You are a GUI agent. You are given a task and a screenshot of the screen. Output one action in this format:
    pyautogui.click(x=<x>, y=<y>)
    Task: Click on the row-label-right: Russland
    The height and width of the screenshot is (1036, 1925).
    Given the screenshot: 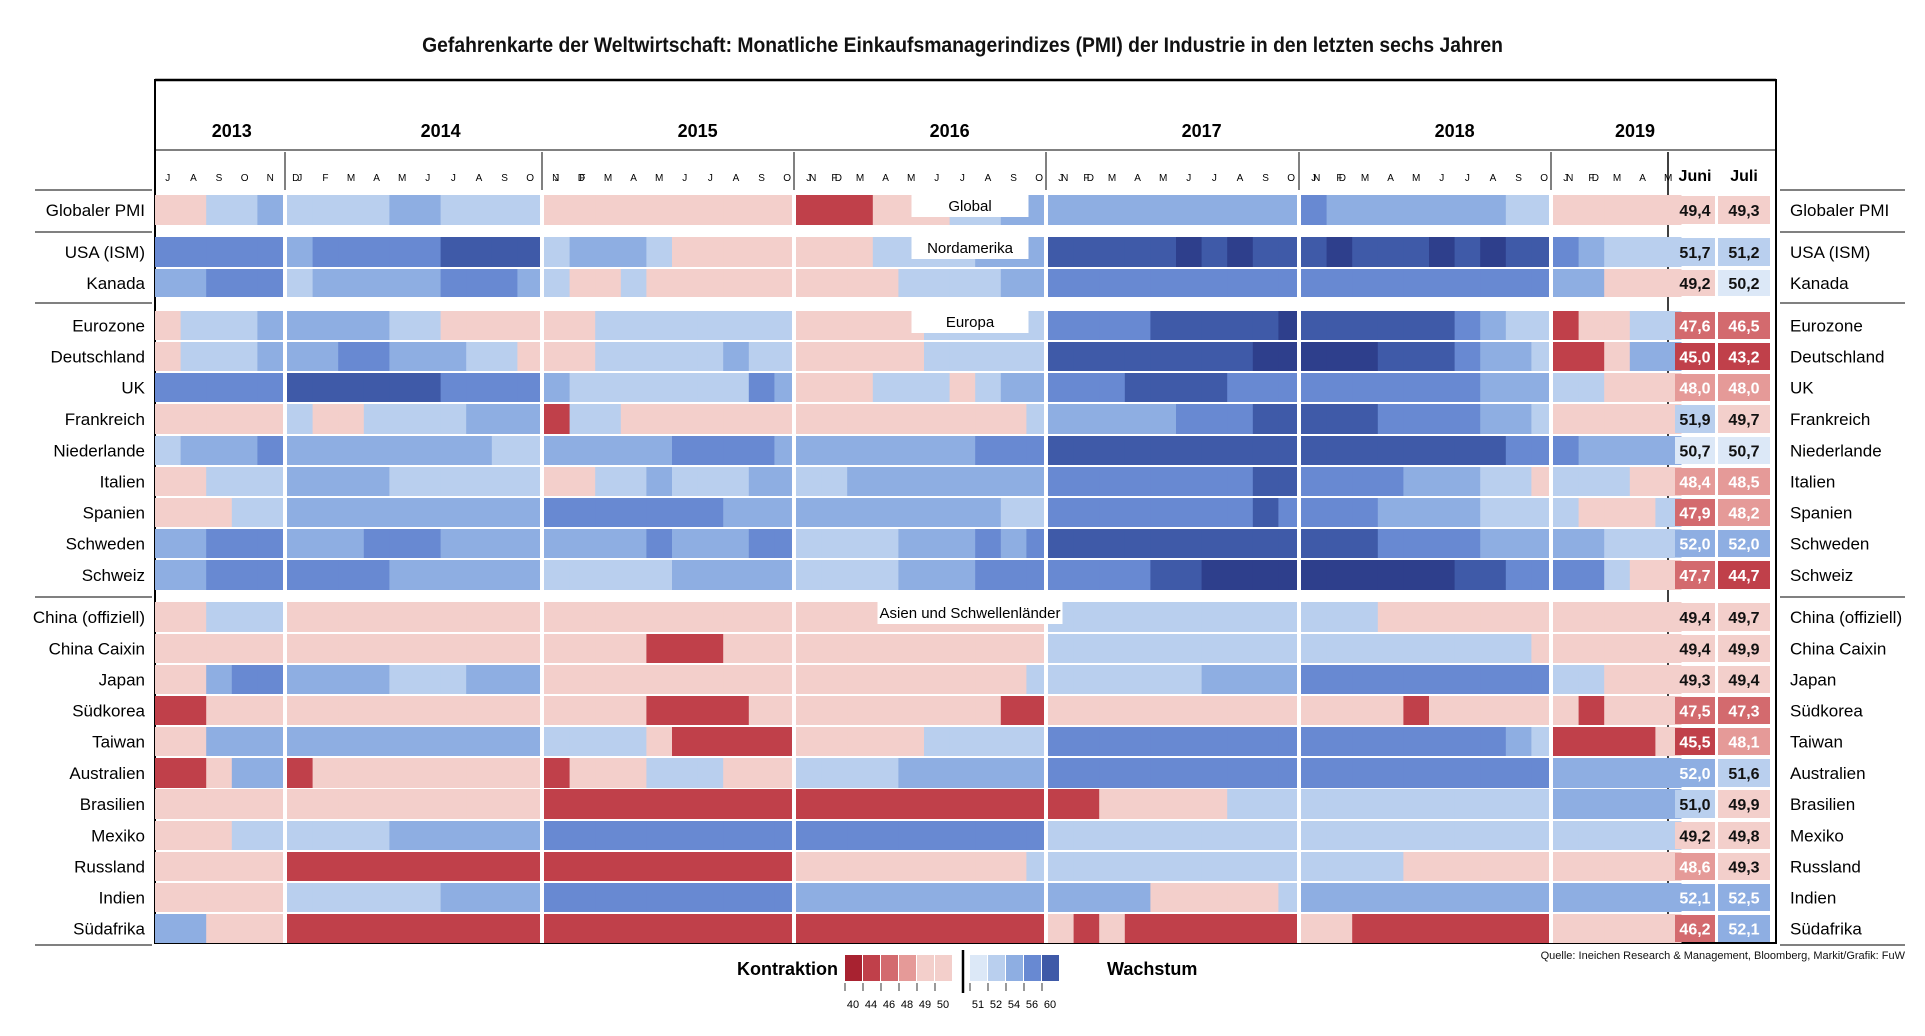 What is the action you would take?
    pyautogui.click(x=1825, y=867)
    